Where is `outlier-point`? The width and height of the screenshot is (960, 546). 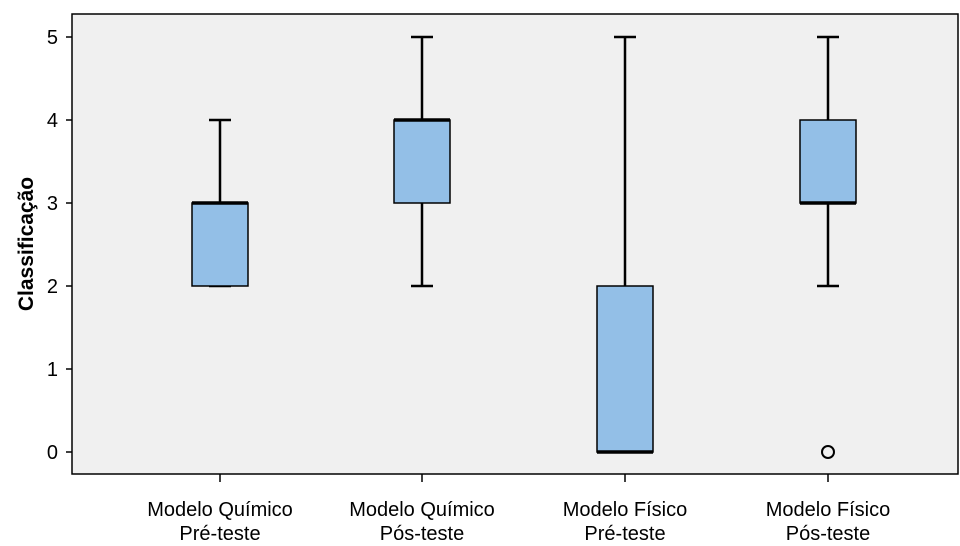
outlier-point is located at coordinates (828, 452).